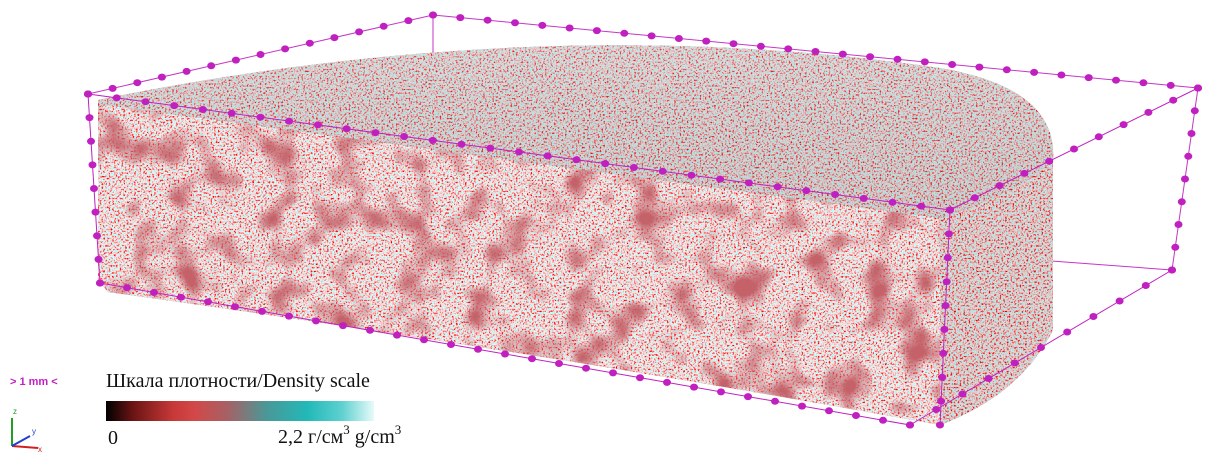  What do you see at coordinates (346, 429) in the screenshot?
I see `legend-unit-exponent-ru: 3` at bounding box center [346, 429].